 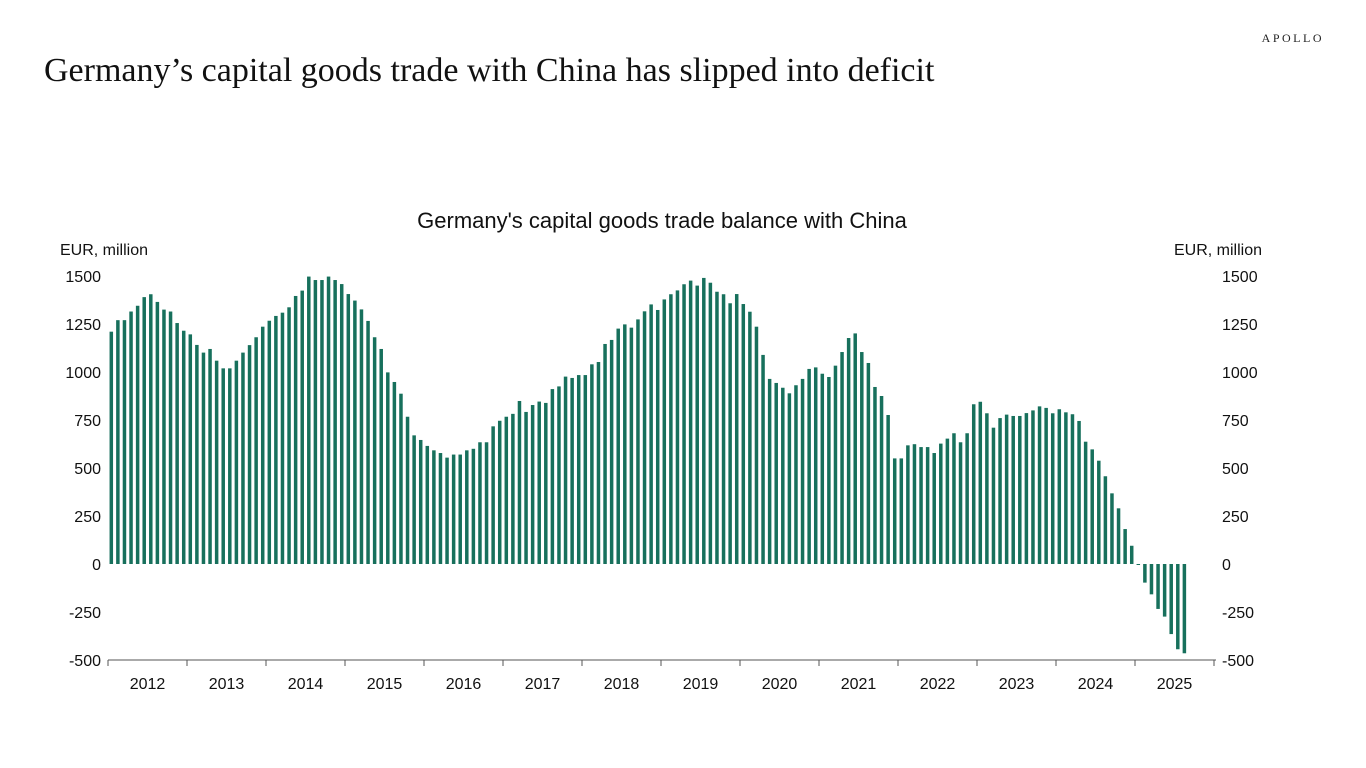 I want to click on y-tick-label-right: 1000, so click(x=1240, y=373).